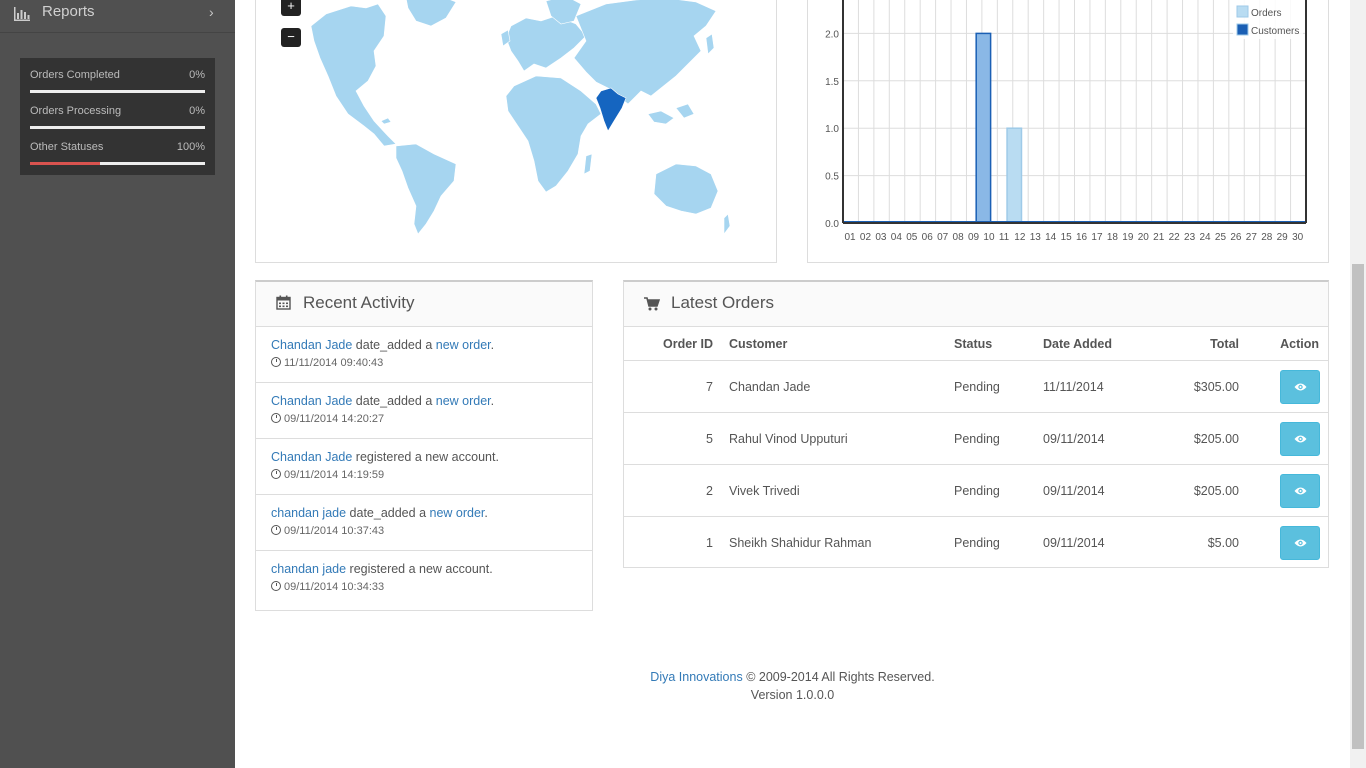  What do you see at coordinates (1191, 344) in the screenshot?
I see `column-total: Total` at bounding box center [1191, 344].